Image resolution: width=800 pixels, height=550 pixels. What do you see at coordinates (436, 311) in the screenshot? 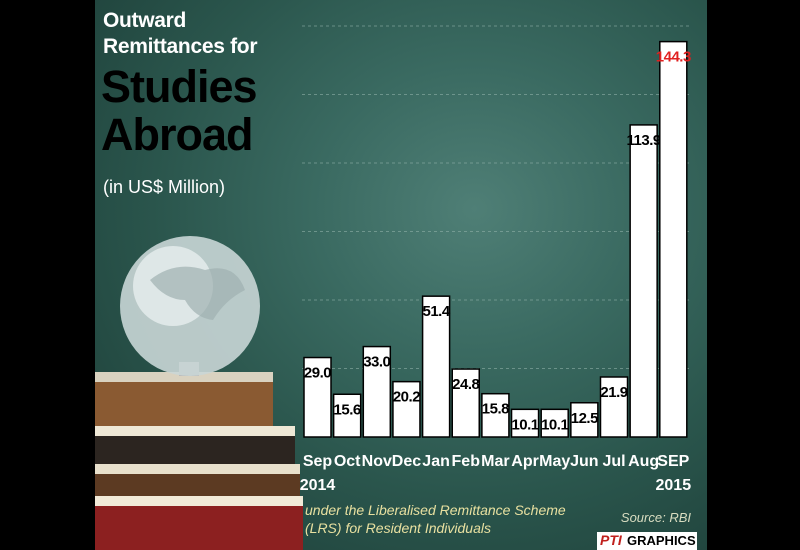
I see `value-label: 51.4` at bounding box center [436, 311].